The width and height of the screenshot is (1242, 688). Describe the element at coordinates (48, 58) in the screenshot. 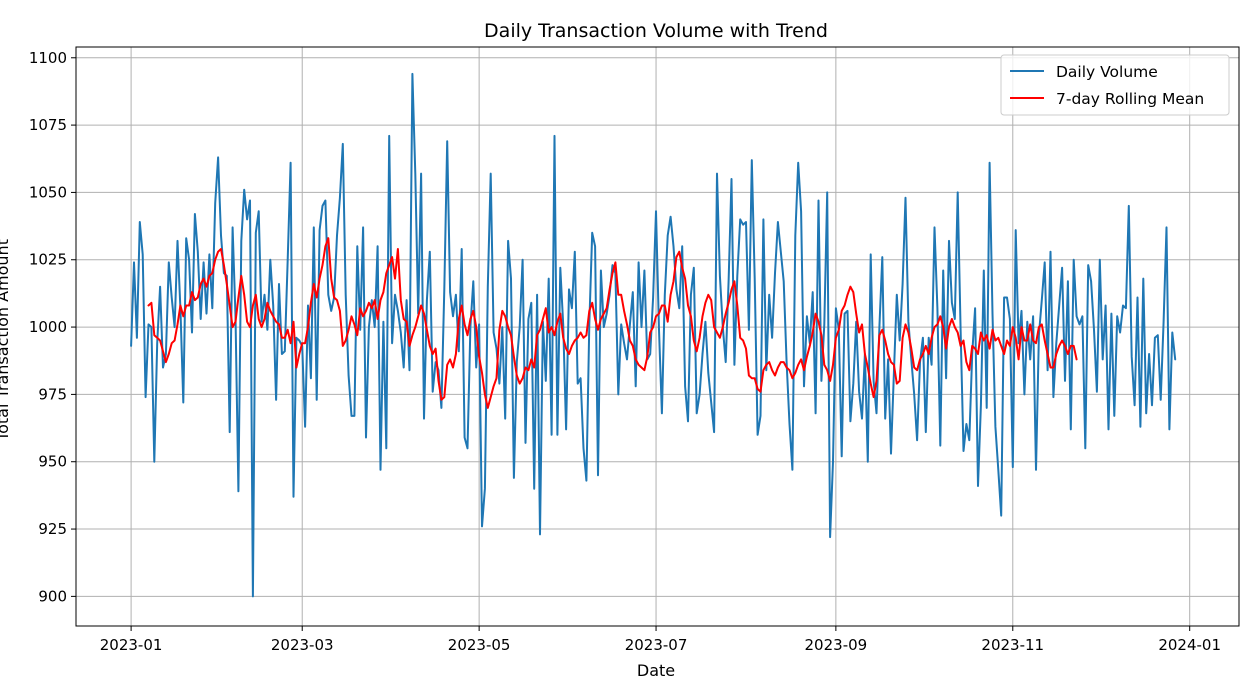

I see `y-tick-label: 1100` at that location.